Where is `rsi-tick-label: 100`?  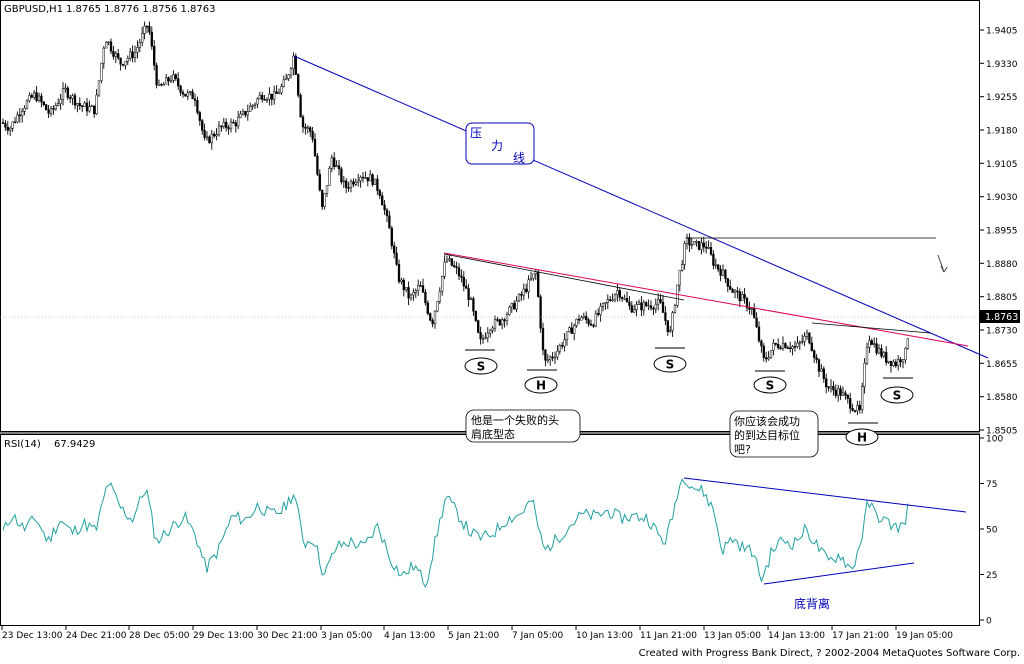
rsi-tick-label: 100 is located at coordinates (994, 440).